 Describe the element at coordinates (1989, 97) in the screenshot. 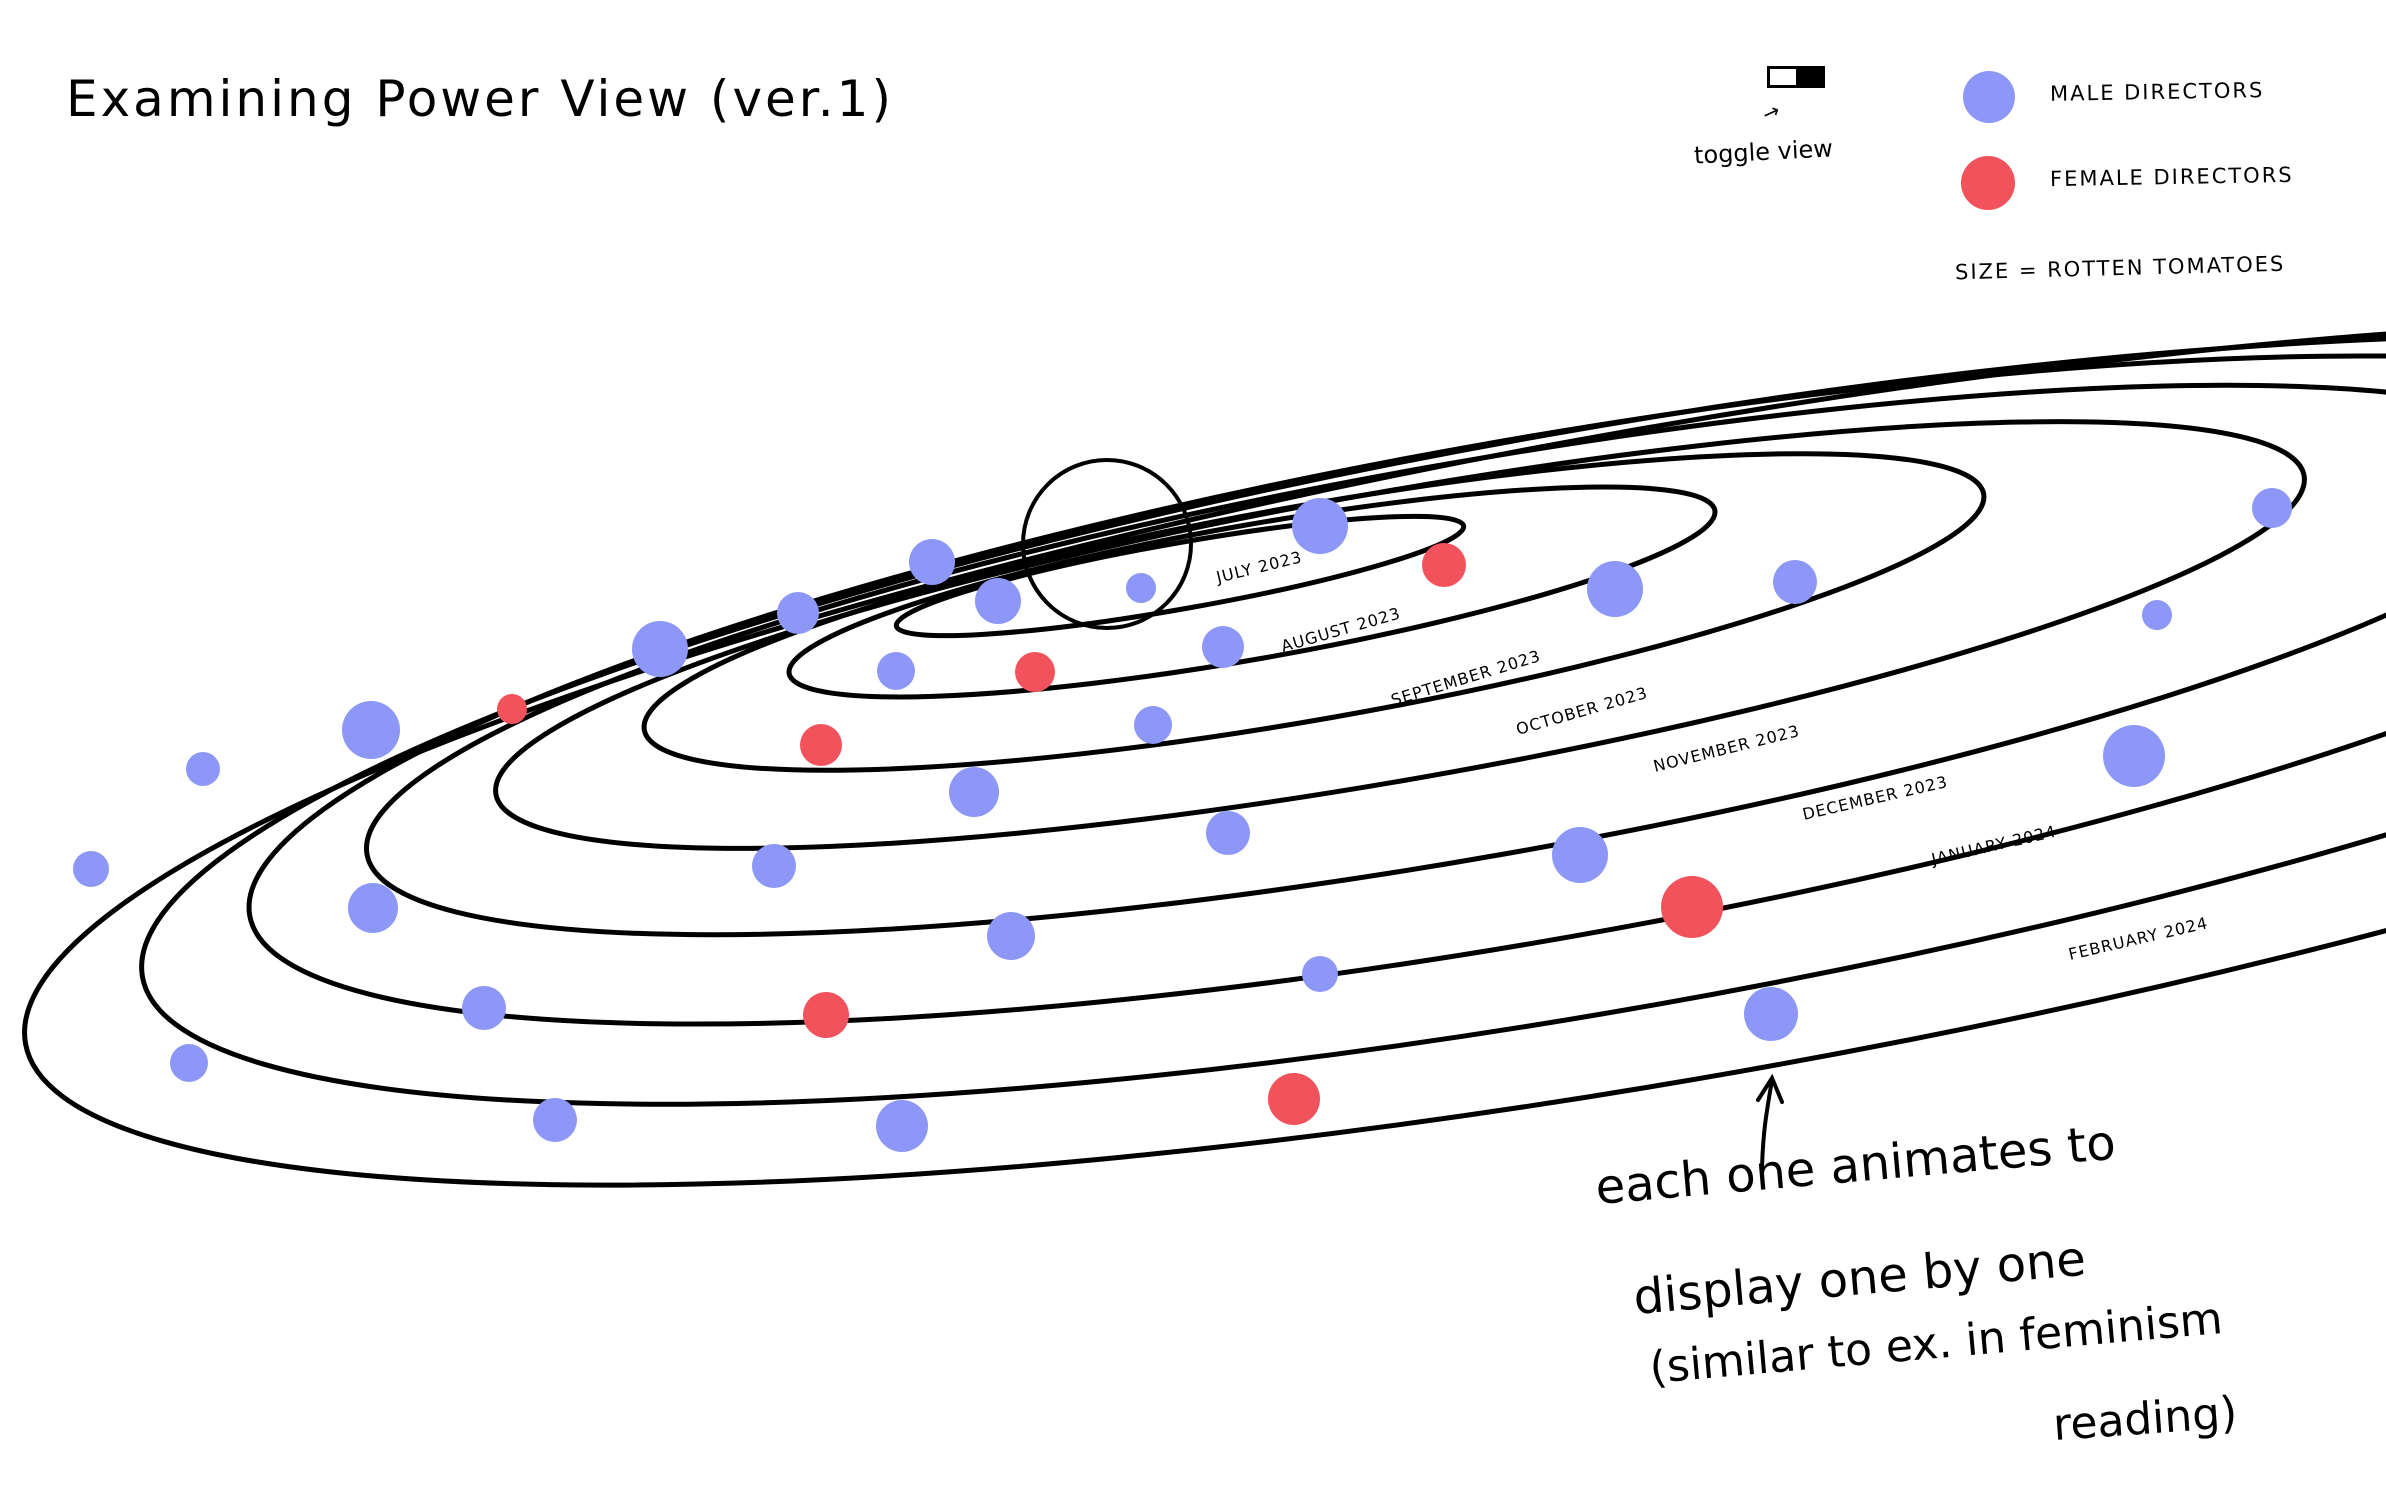

I see `male-legend-swatch` at that location.